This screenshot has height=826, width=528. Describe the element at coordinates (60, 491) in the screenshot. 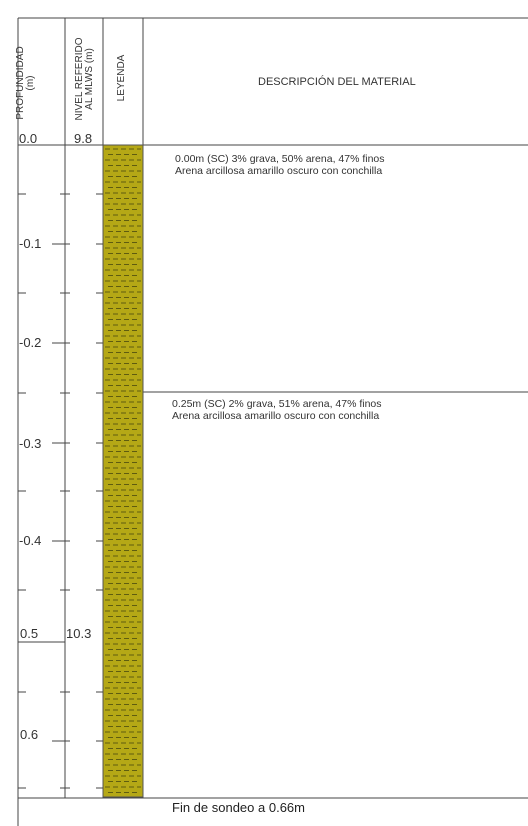

I see `depth-ticks` at that location.